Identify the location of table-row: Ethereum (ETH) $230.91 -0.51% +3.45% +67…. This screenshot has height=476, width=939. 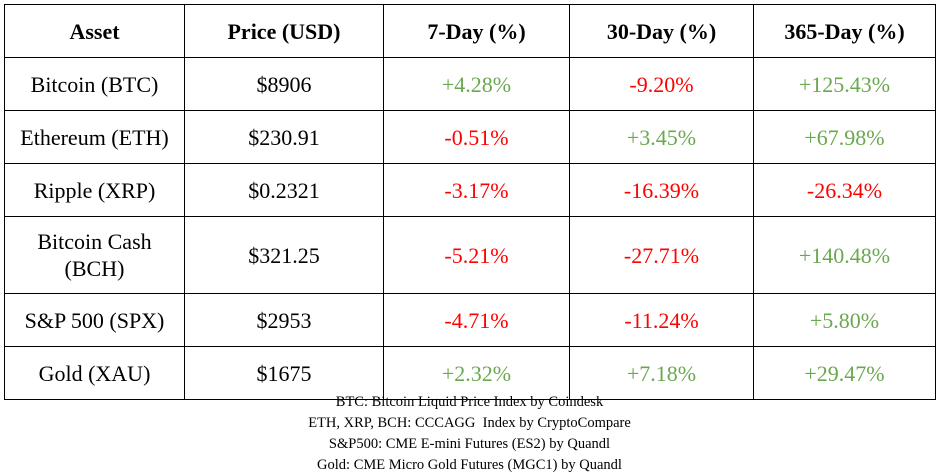
(470, 137).